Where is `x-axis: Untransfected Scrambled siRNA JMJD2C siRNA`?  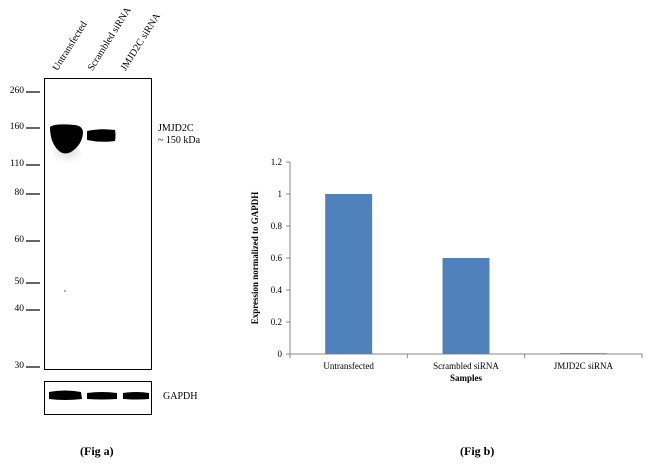
x-axis: Untransfected Scrambled siRNA JMJD2C siRNA is located at coordinates (466, 362).